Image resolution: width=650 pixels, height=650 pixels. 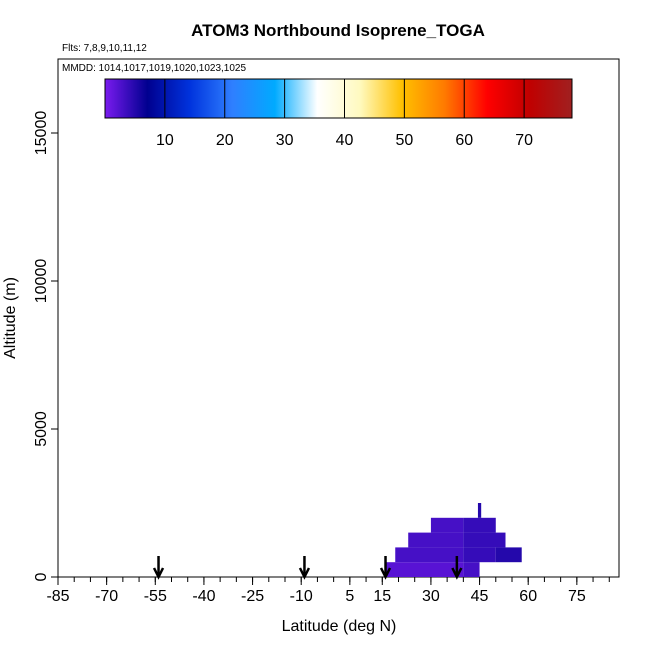 I want to click on colorbar-tick-label: 40, so click(x=345, y=140).